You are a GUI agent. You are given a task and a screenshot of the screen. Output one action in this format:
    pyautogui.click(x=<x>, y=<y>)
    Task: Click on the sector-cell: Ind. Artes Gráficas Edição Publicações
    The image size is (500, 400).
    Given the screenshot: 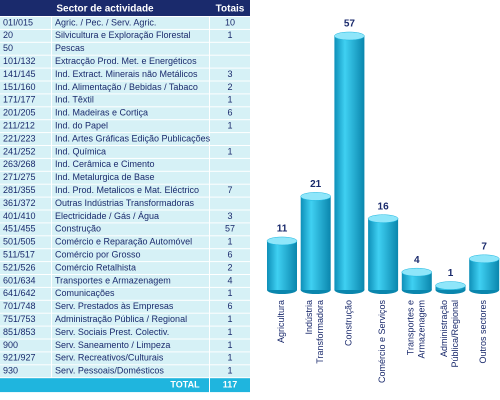 What is the action you would take?
    pyautogui.click(x=133, y=138)
    